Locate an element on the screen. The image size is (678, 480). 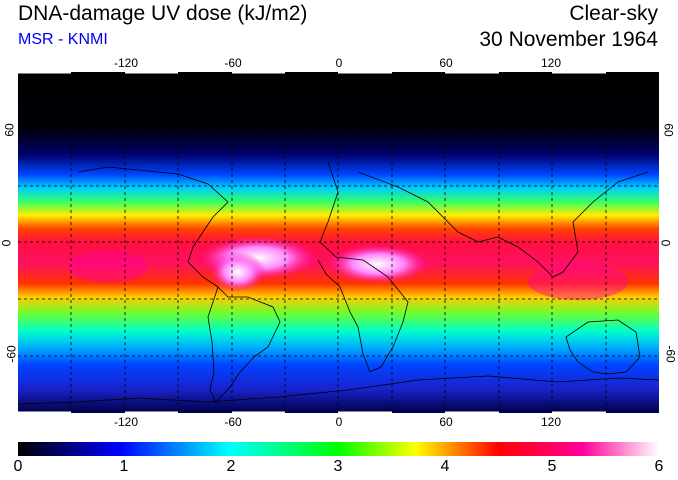
lat-tick-left: -60 is located at coordinates (11, 354).